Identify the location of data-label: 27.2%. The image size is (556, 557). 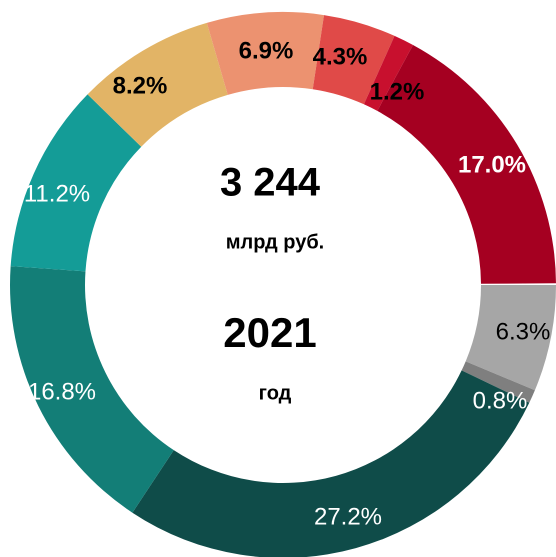
(348, 516).